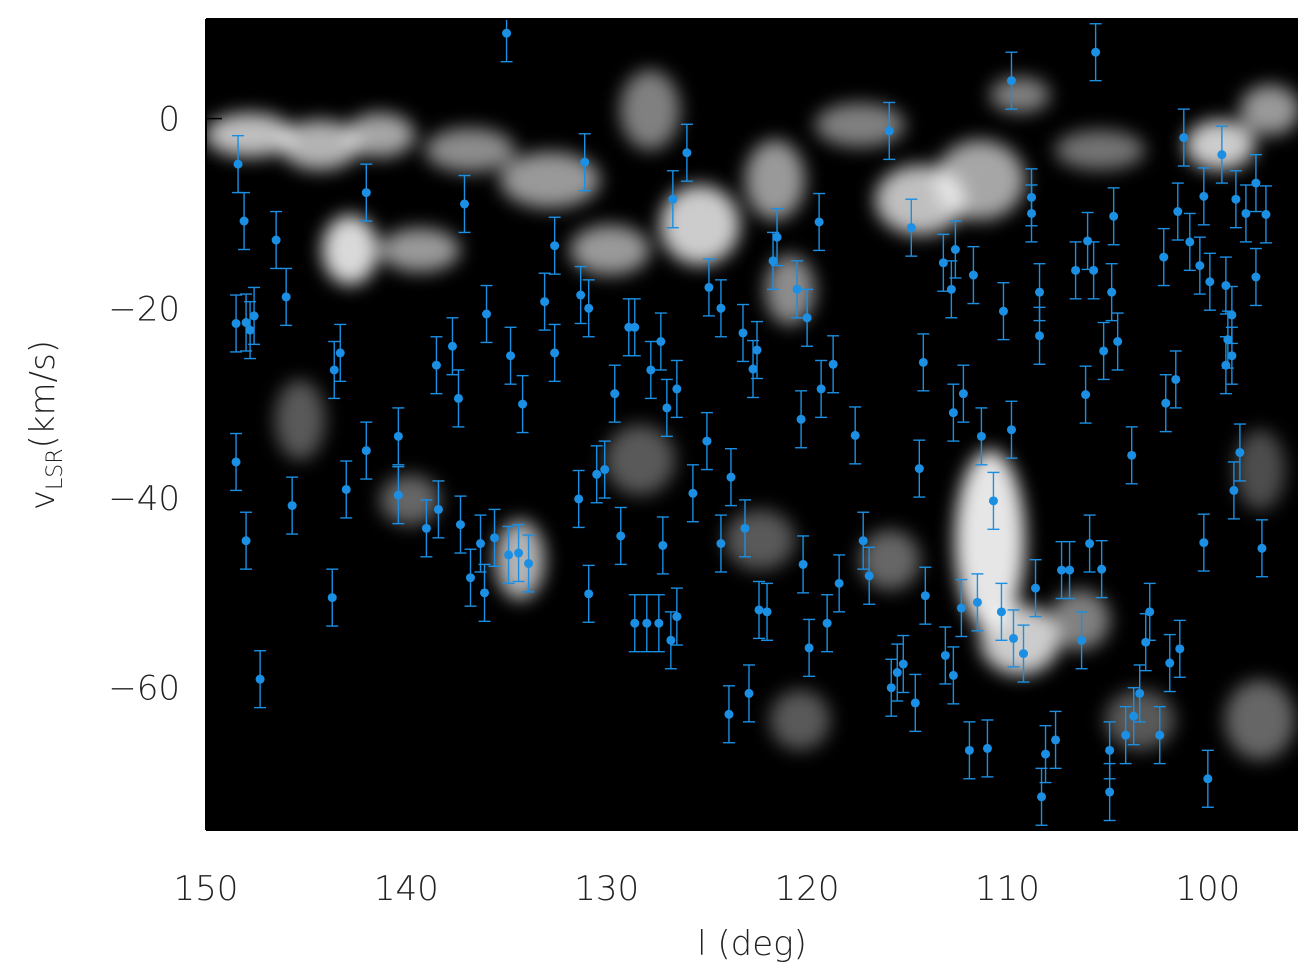  What do you see at coordinates (807, 889) in the screenshot?
I see `x-tick-label: 120` at bounding box center [807, 889].